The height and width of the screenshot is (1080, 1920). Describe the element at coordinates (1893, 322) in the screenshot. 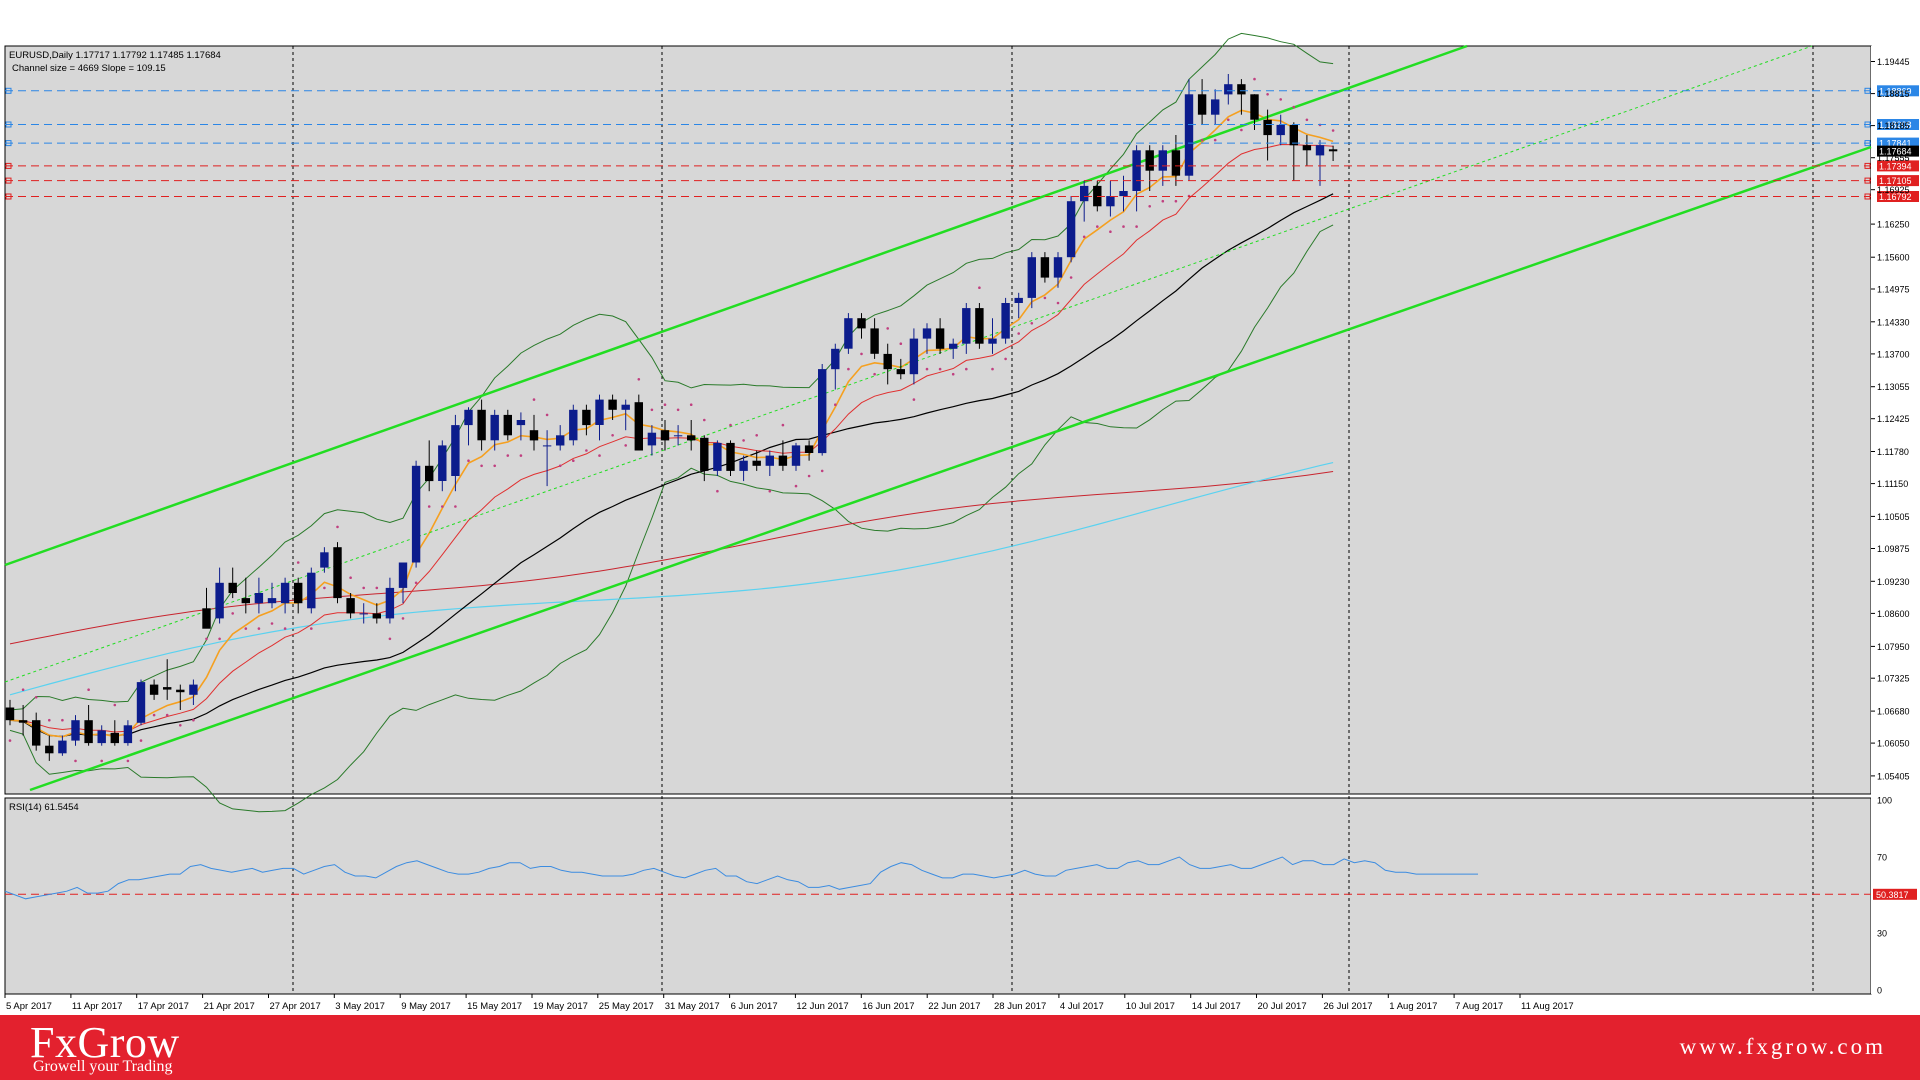

I see `price-axis-label: 1.14330` at that location.